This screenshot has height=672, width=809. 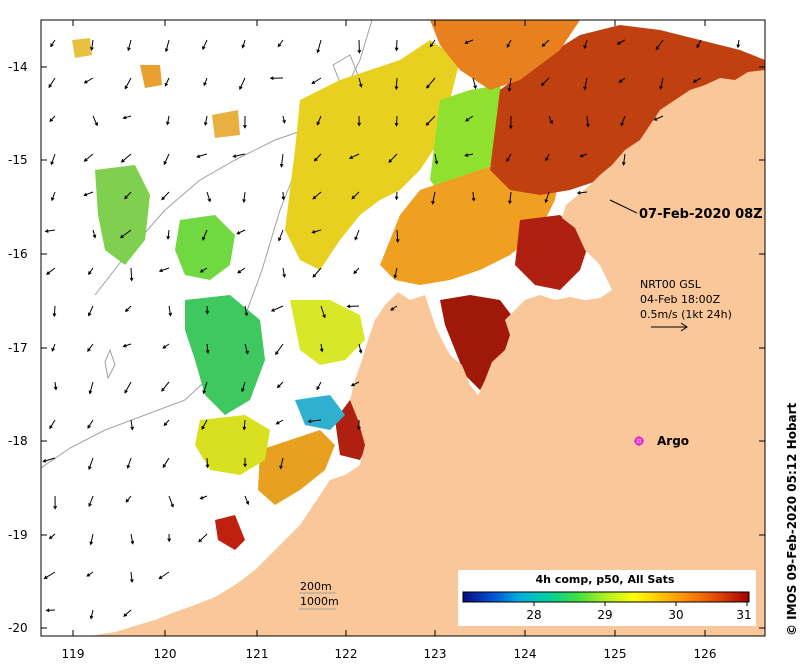 What do you see at coordinates (533, 615) in the screenshot?
I see `colorbar-tick-28: 28` at bounding box center [533, 615].